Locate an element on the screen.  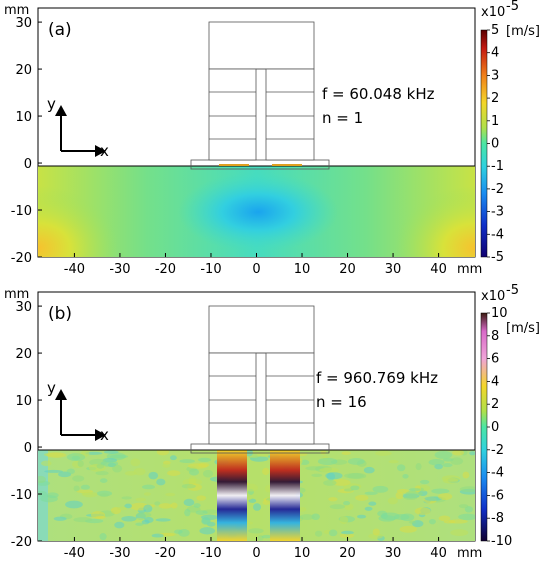
colorbar-tick-label: 6 is located at coordinates (495, 359).